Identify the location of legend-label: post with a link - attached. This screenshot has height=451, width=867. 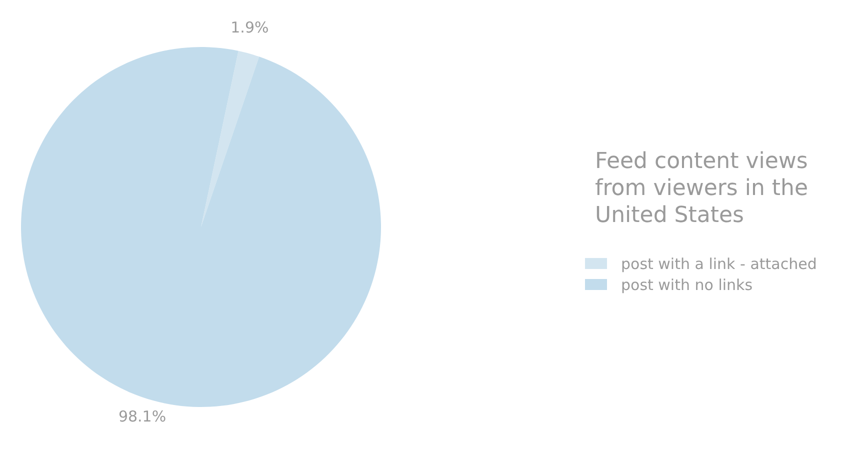
(719, 263).